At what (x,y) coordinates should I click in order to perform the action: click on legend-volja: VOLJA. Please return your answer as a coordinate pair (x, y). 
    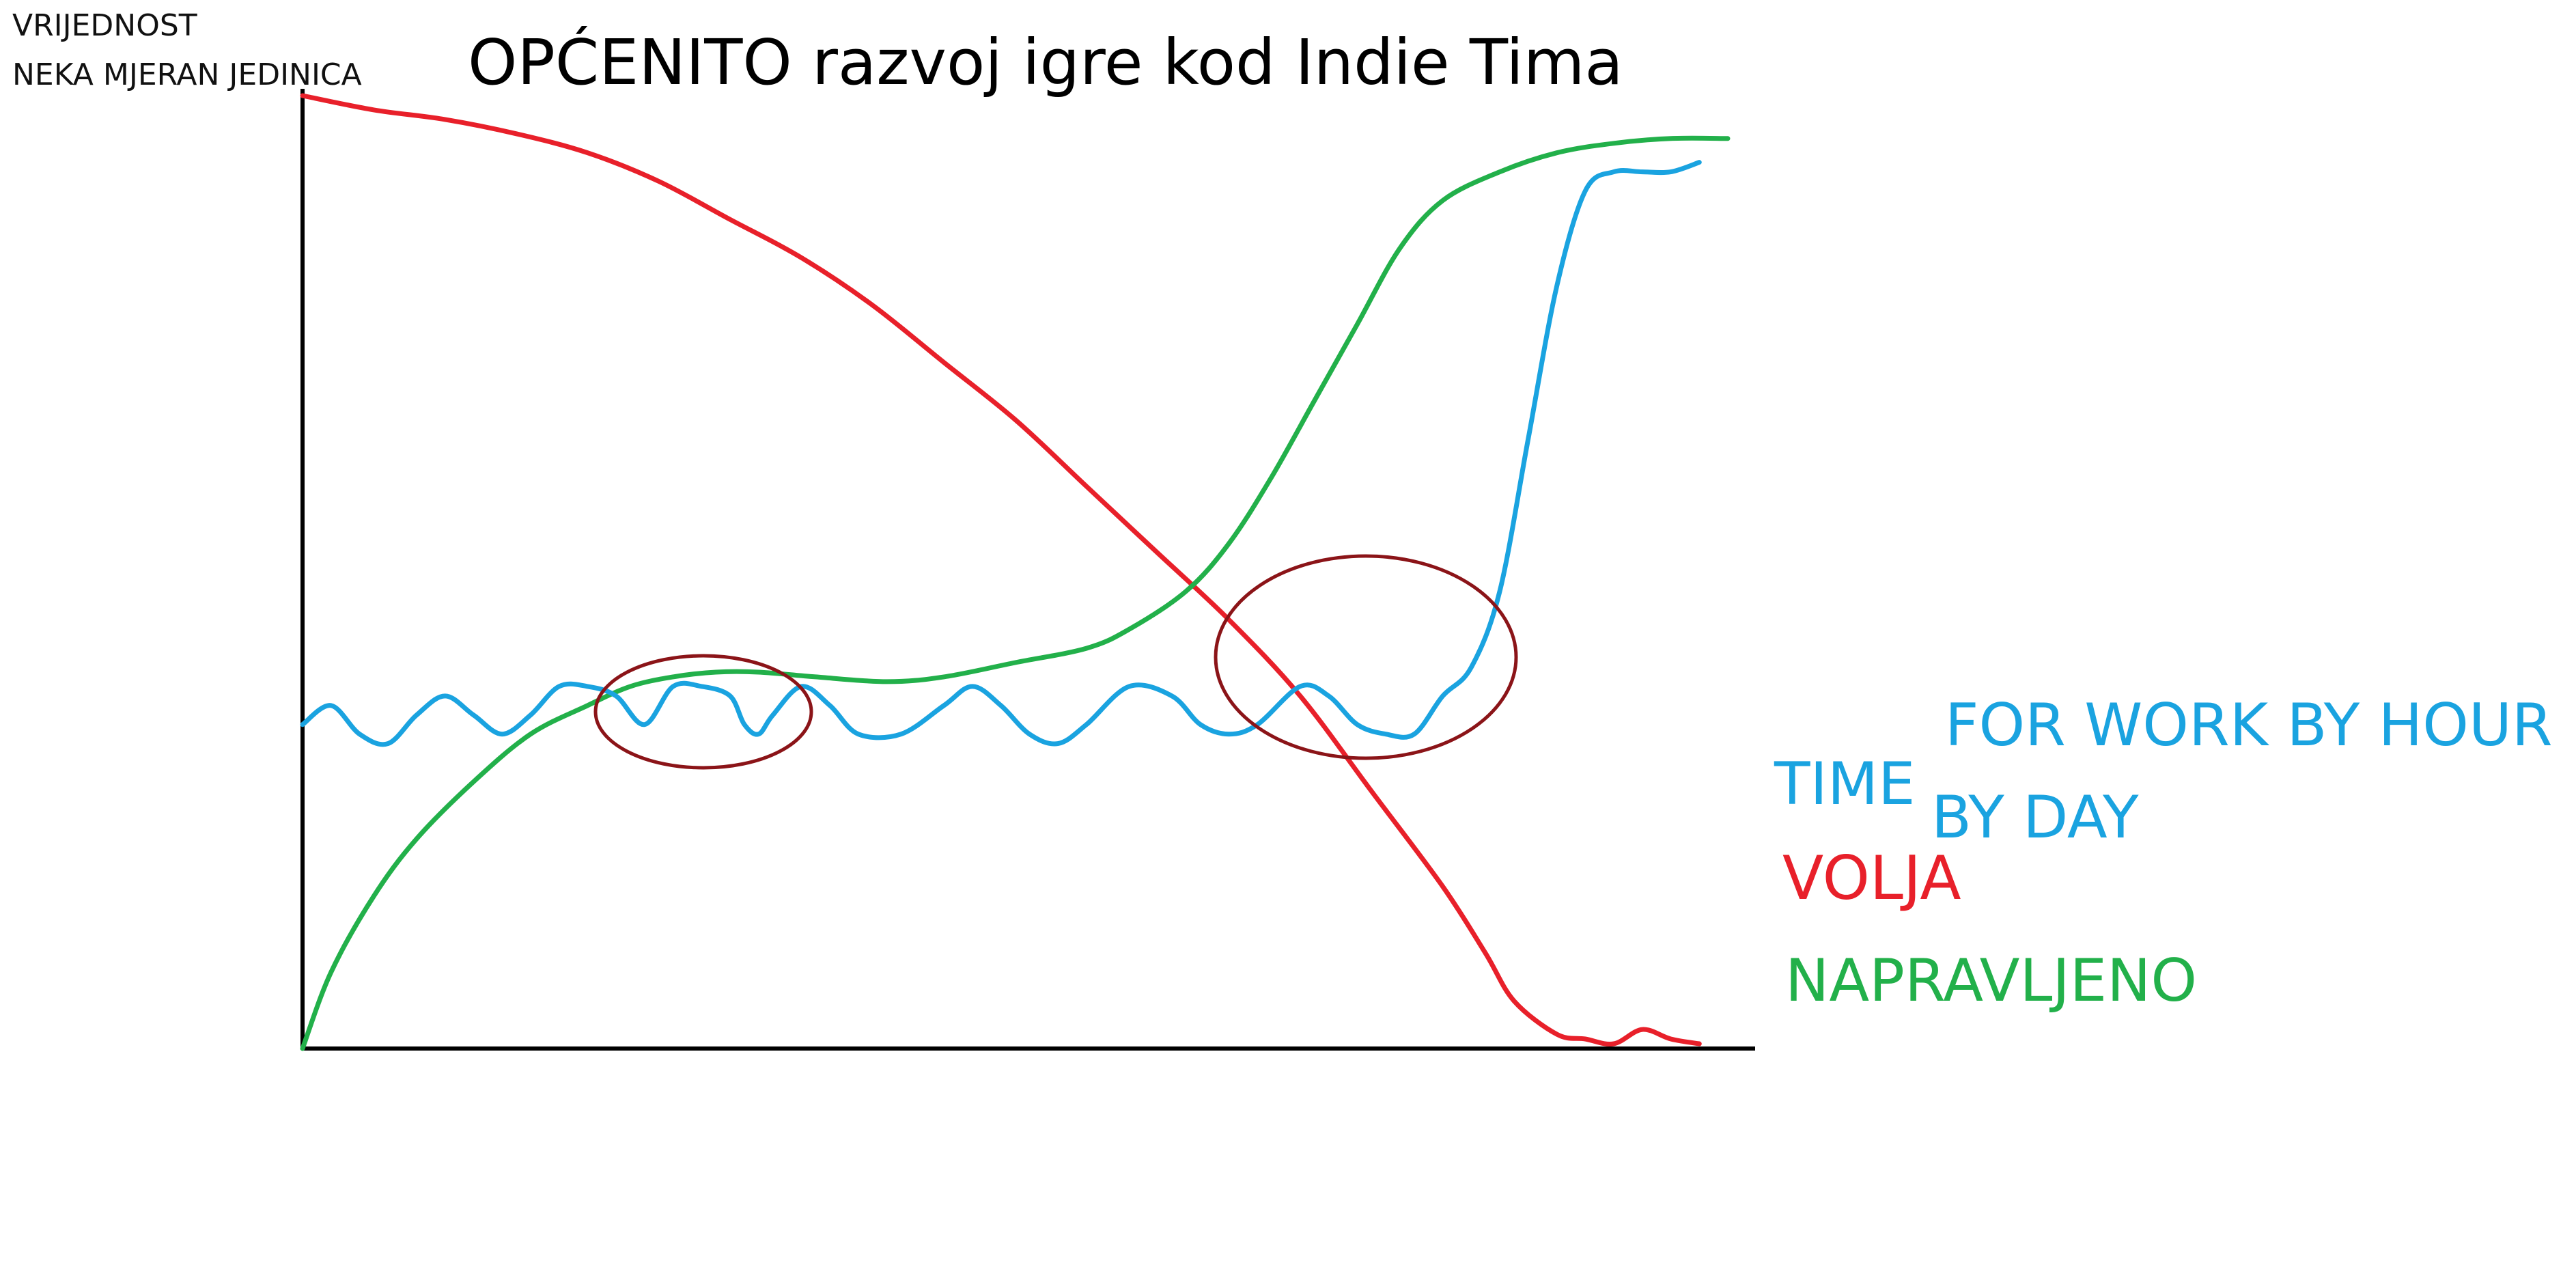
    Looking at the image, I should click on (1871, 878).